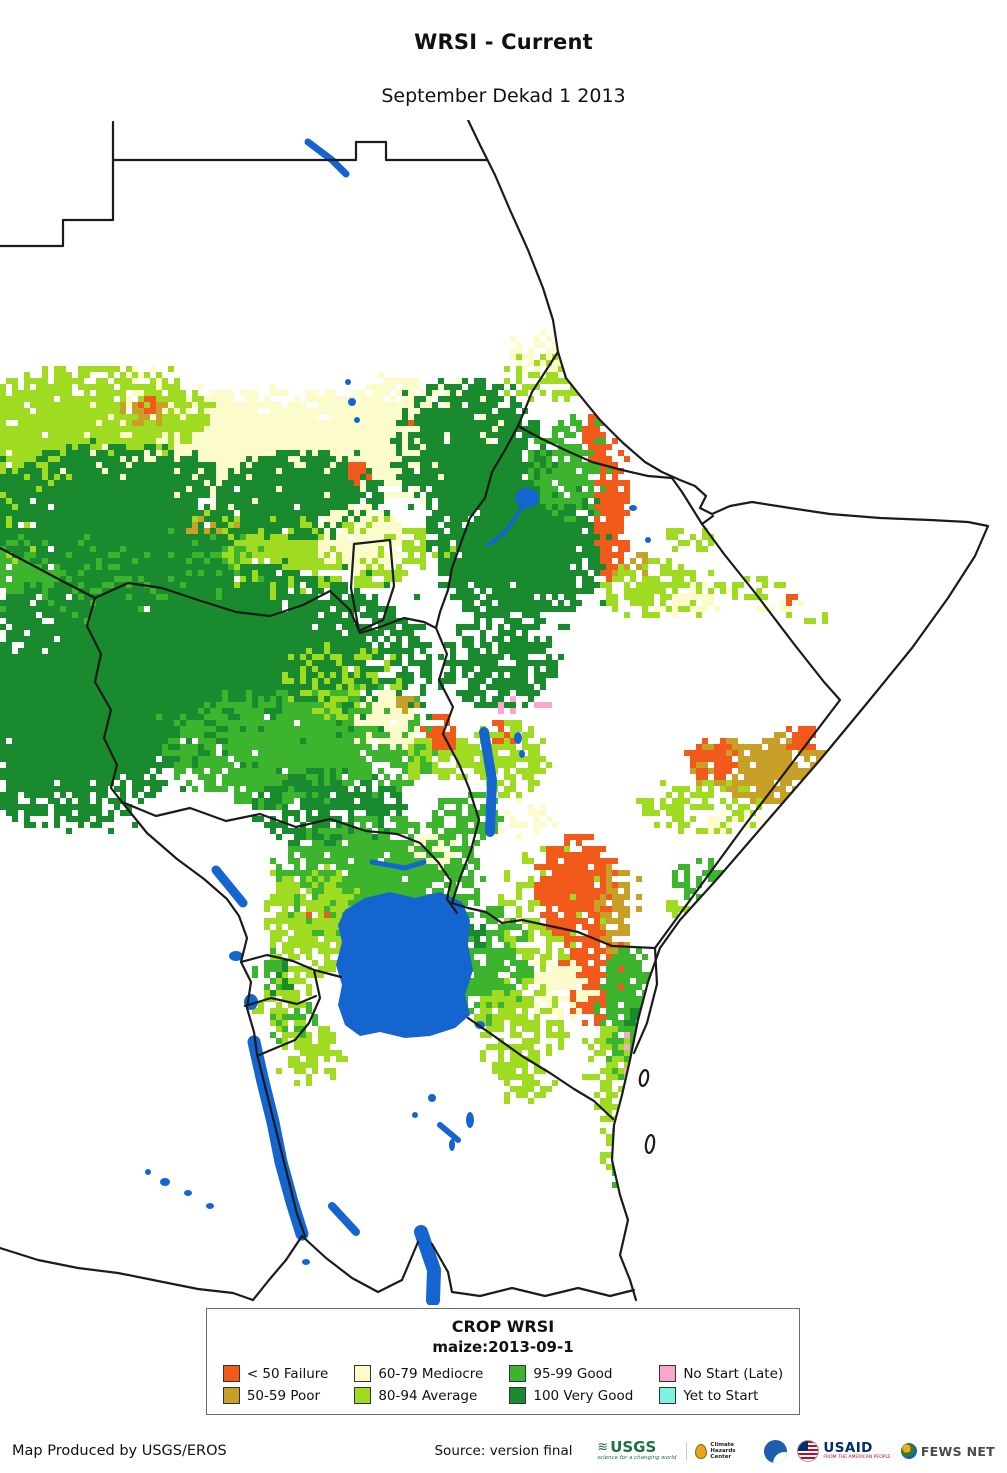 This screenshot has width=1007, height=1473. What do you see at coordinates (398, 865) in the screenshot?
I see `lake-kyoga` at bounding box center [398, 865].